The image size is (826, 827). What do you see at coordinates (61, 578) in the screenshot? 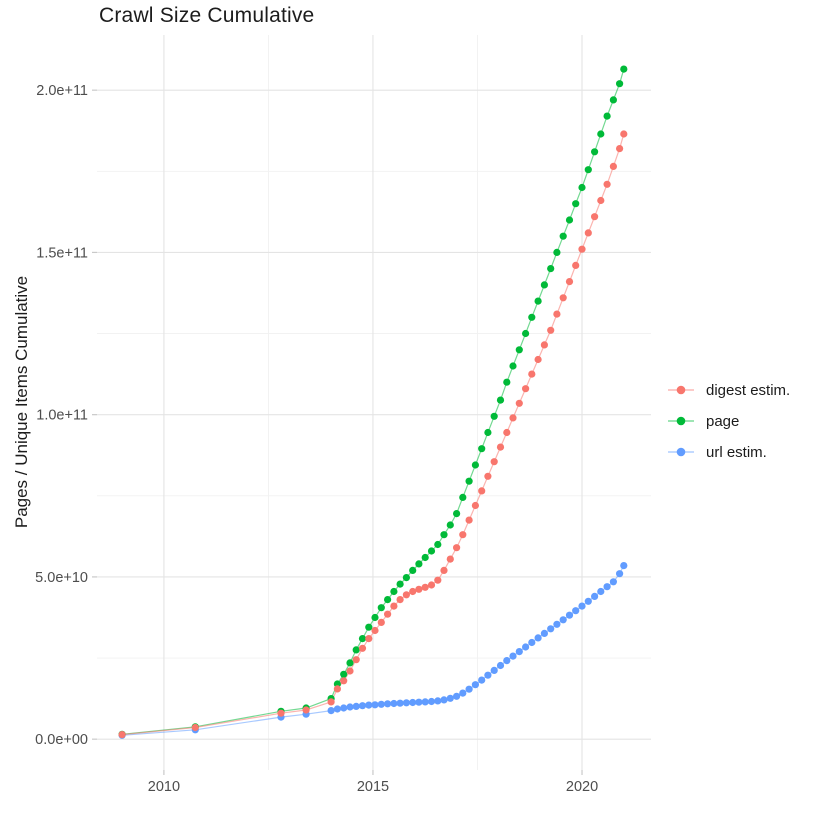
I see `y-tick-label: 5.0e+10` at bounding box center [61, 578].